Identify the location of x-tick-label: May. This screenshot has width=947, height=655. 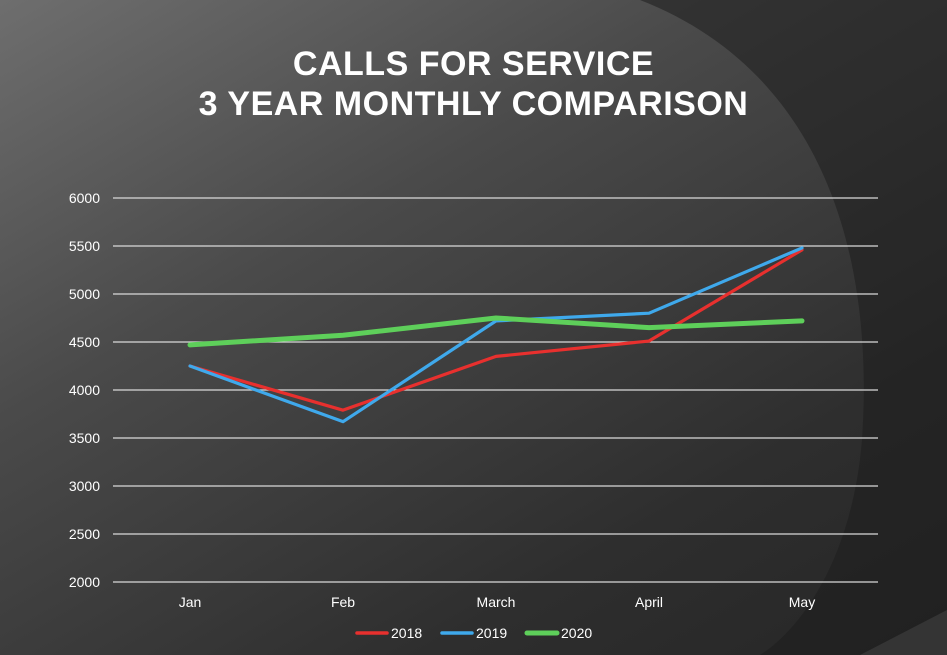
(802, 602).